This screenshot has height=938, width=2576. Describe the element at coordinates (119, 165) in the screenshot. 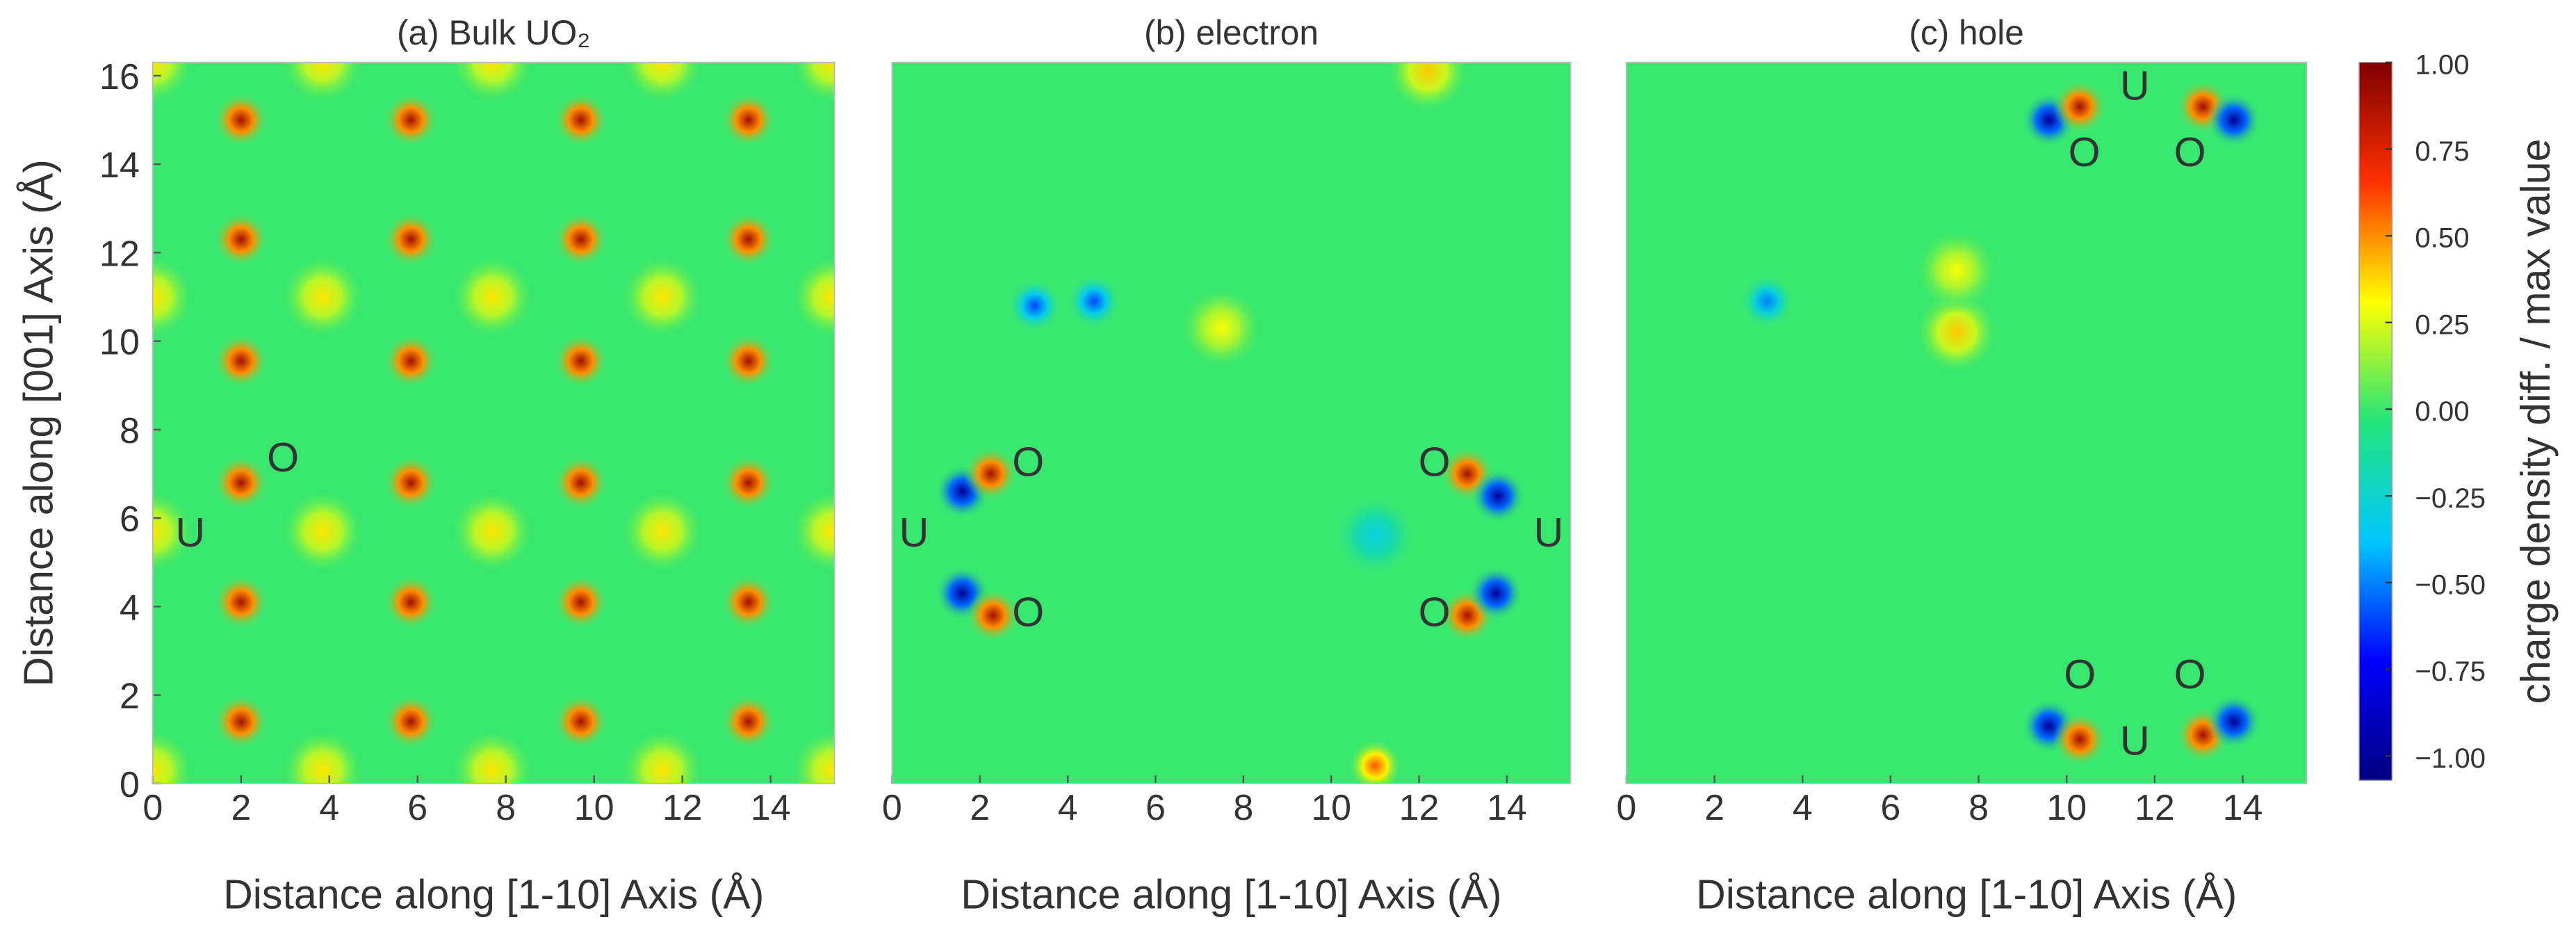

I see `y-tick-label: 14` at that location.